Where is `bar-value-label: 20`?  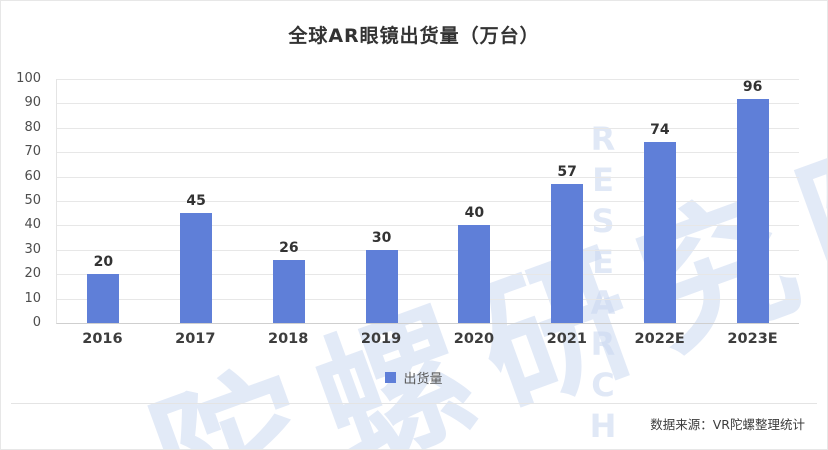 bar-value-label: 20 is located at coordinates (103, 262).